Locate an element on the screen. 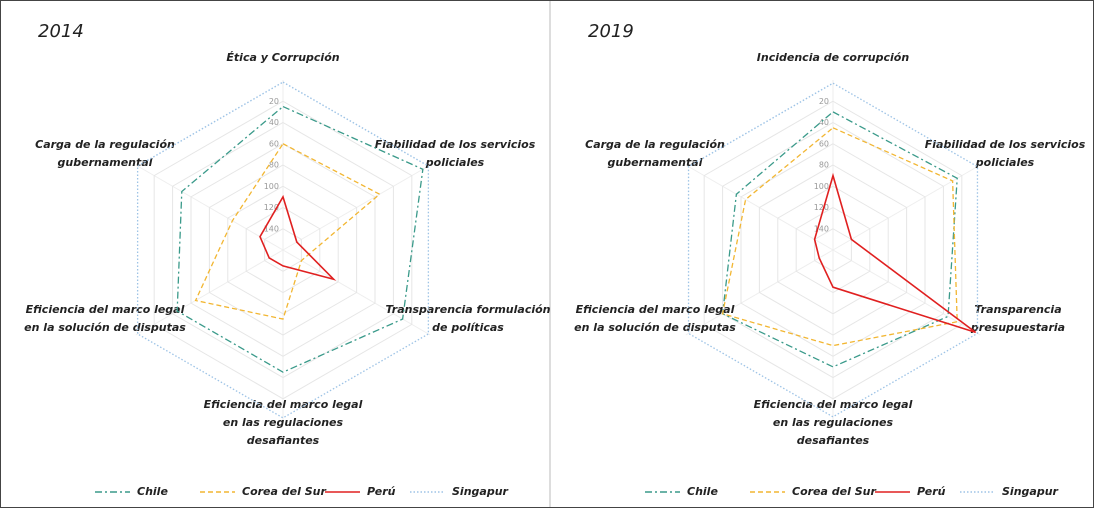  axis-label: Transparencia formulación is located at coordinates (467, 309).